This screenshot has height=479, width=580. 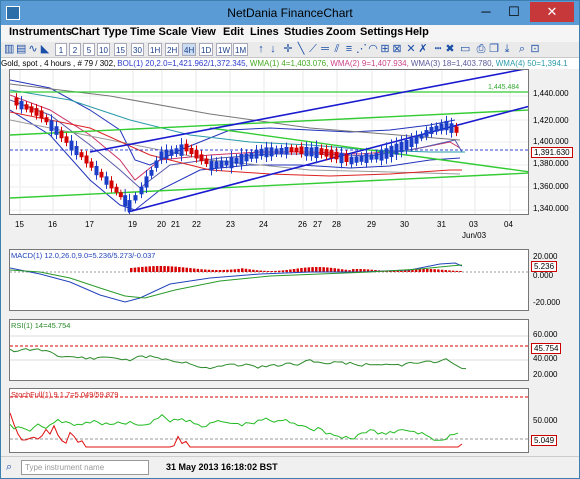 What do you see at coordinates (45, 49) in the screenshot?
I see `area-chart-icon: ◣` at bounding box center [45, 49].